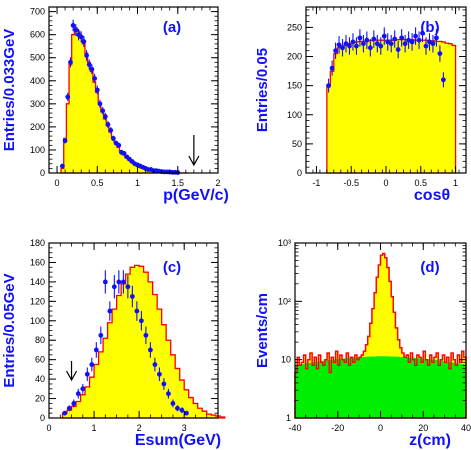 Image resolution: width=471 pixels, height=450 pixels. What do you see at coordinates (430, 440) in the screenshot?
I see `x-axis-label: z(cm)` at bounding box center [430, 440].